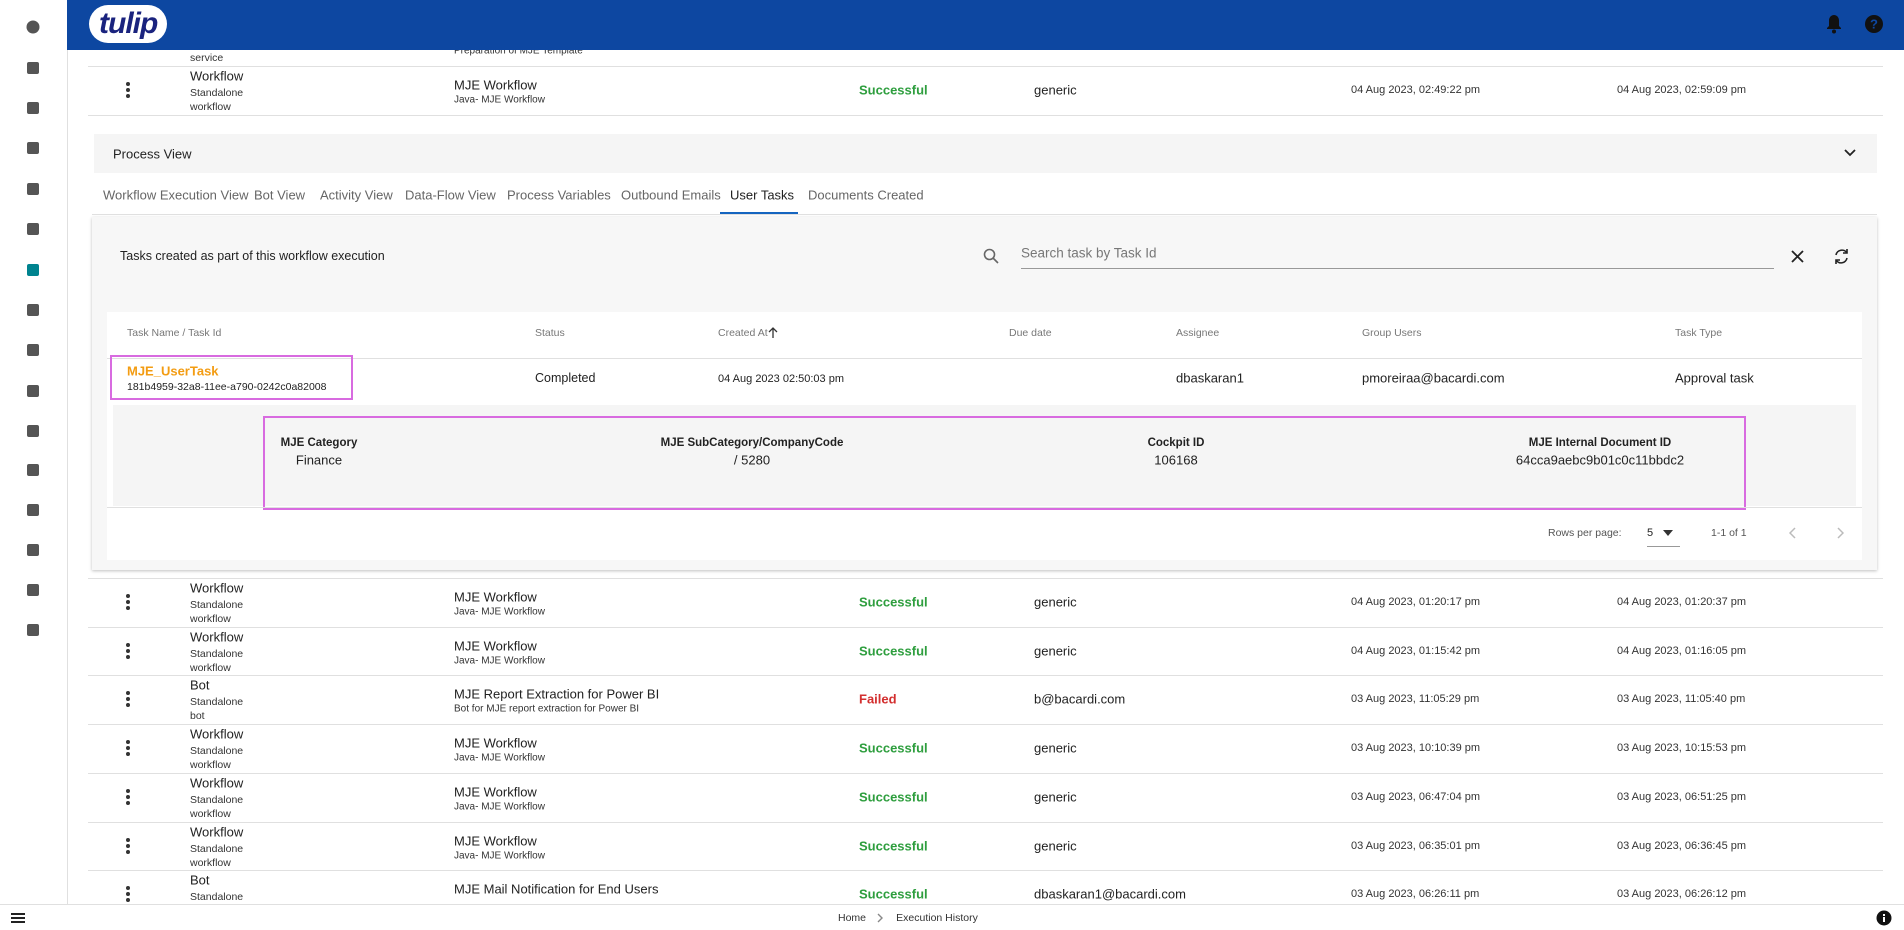  I want to click on tab: Workflow Execution View, so click(176, 195).